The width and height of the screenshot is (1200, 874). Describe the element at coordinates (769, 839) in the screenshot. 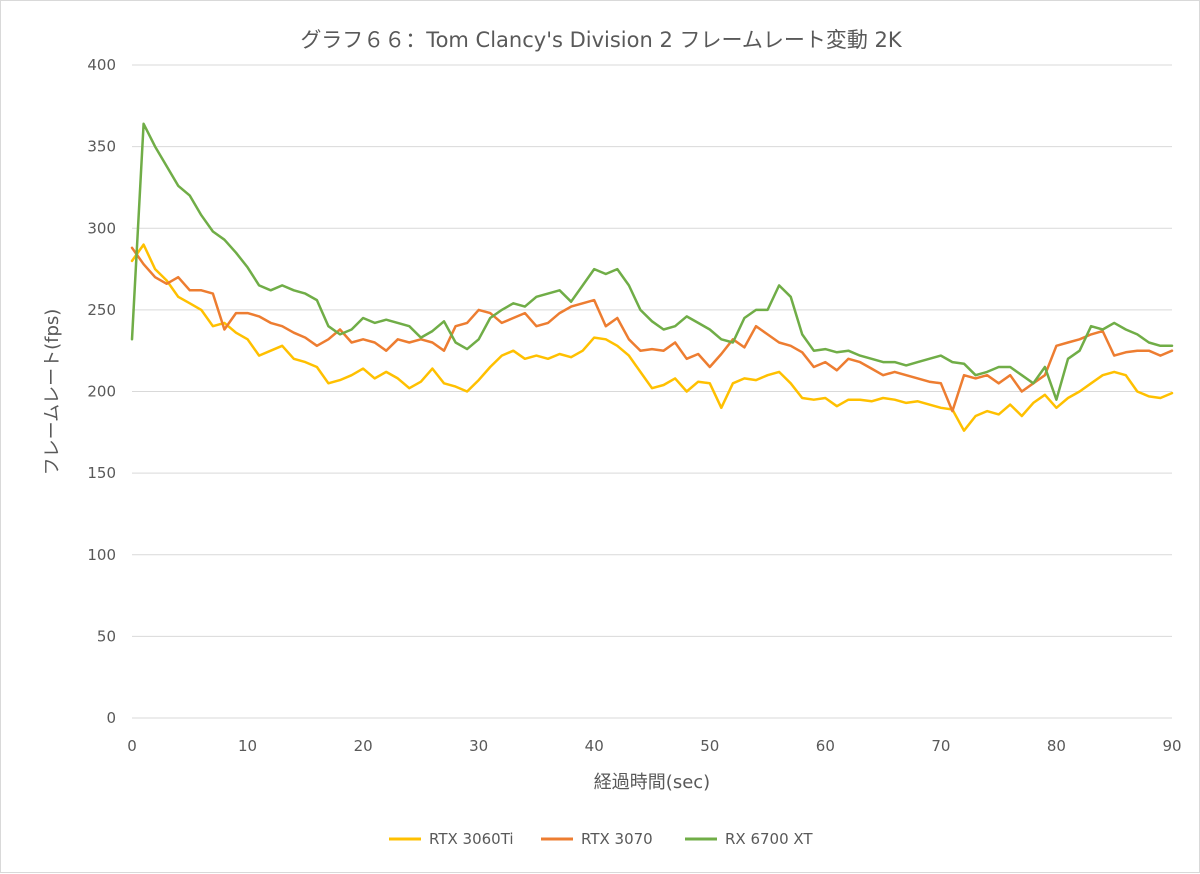

I see `legend-label: RX 6700 XT` at that location.